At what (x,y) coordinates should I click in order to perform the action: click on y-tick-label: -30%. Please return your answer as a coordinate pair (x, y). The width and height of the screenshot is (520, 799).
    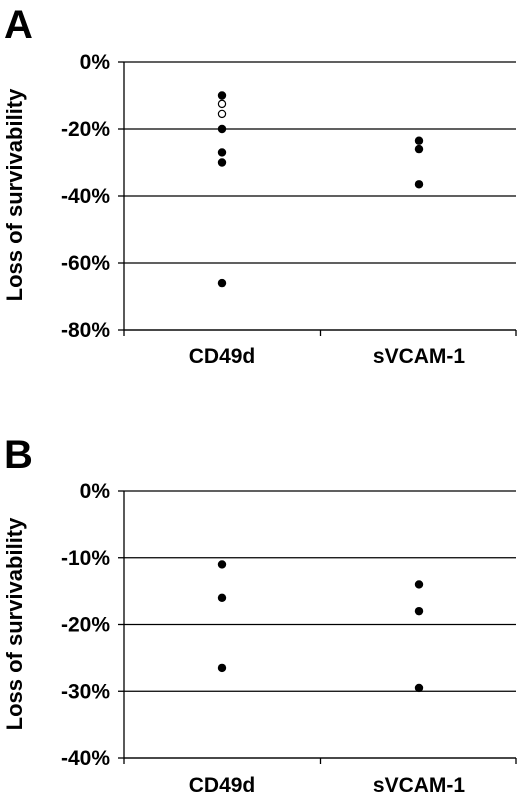
    Looking at the image, I should click on (85, 691).